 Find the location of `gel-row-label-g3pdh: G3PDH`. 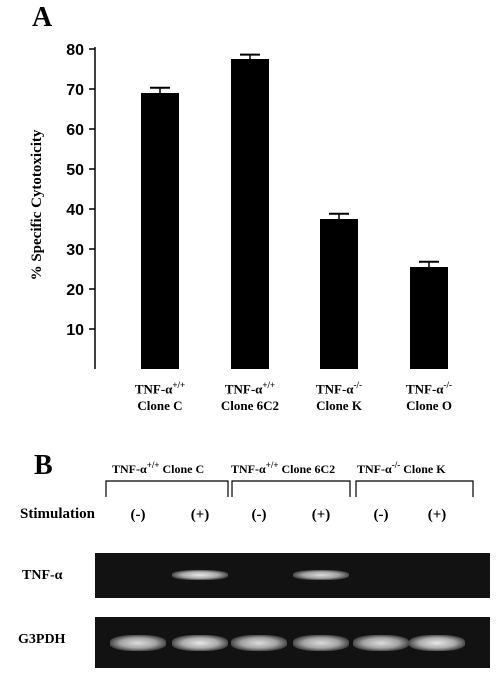

gel-row-label-g3pdh: G3PDH is located at coordinates (42, 639).